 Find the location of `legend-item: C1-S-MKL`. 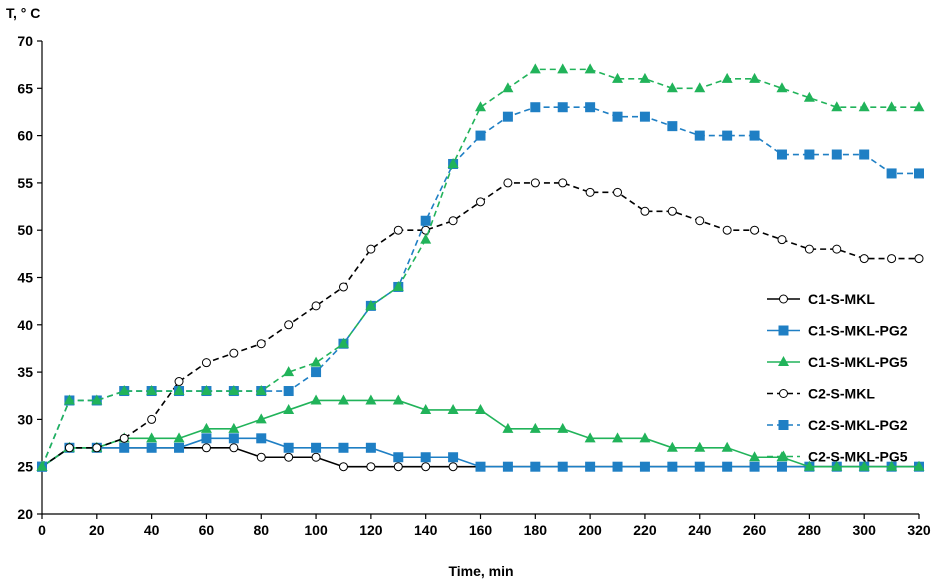

legend-item: C1-S-MKL is located at coordinates (821, 299).